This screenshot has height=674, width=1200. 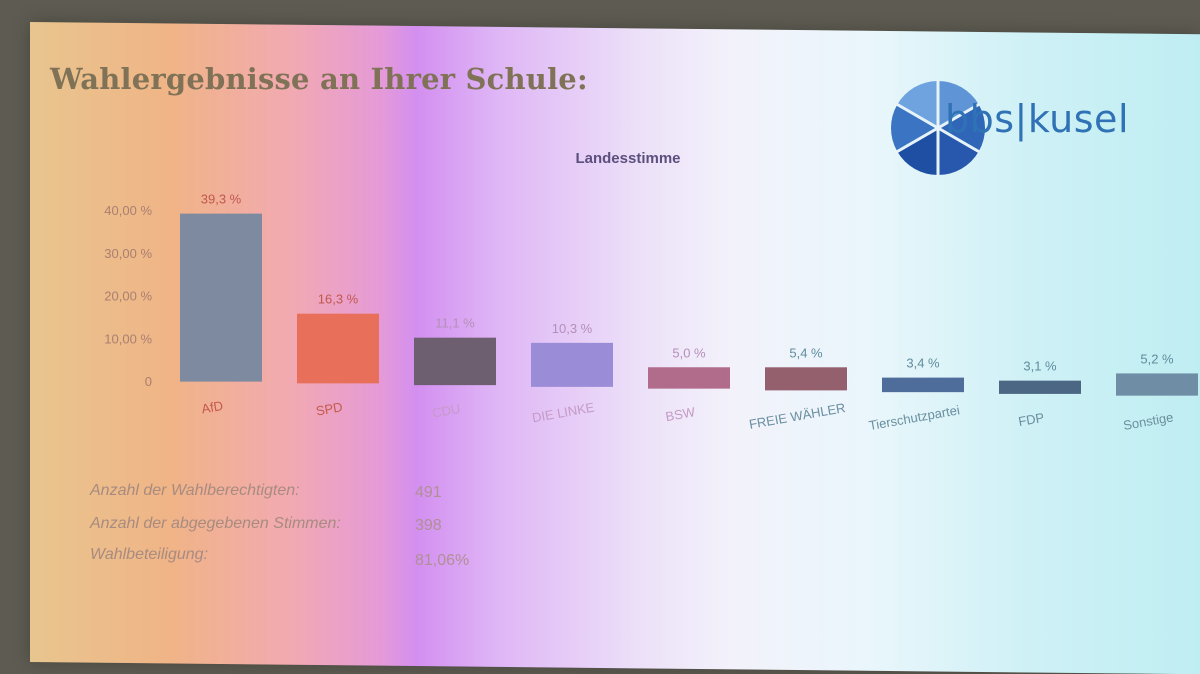 What do you see at coordinates (572, 328) in the screenshot?
I see `data-label: 10,3 %` at bounding box center [572, 328].